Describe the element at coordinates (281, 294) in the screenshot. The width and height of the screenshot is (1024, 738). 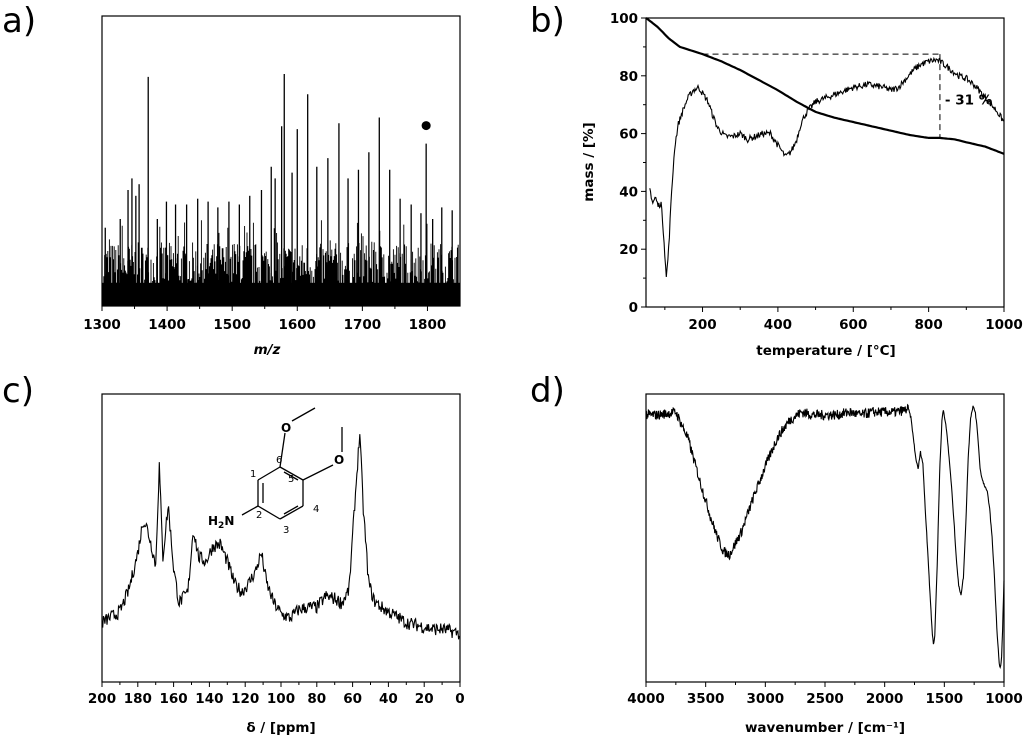
I see `noise-base` at that location.